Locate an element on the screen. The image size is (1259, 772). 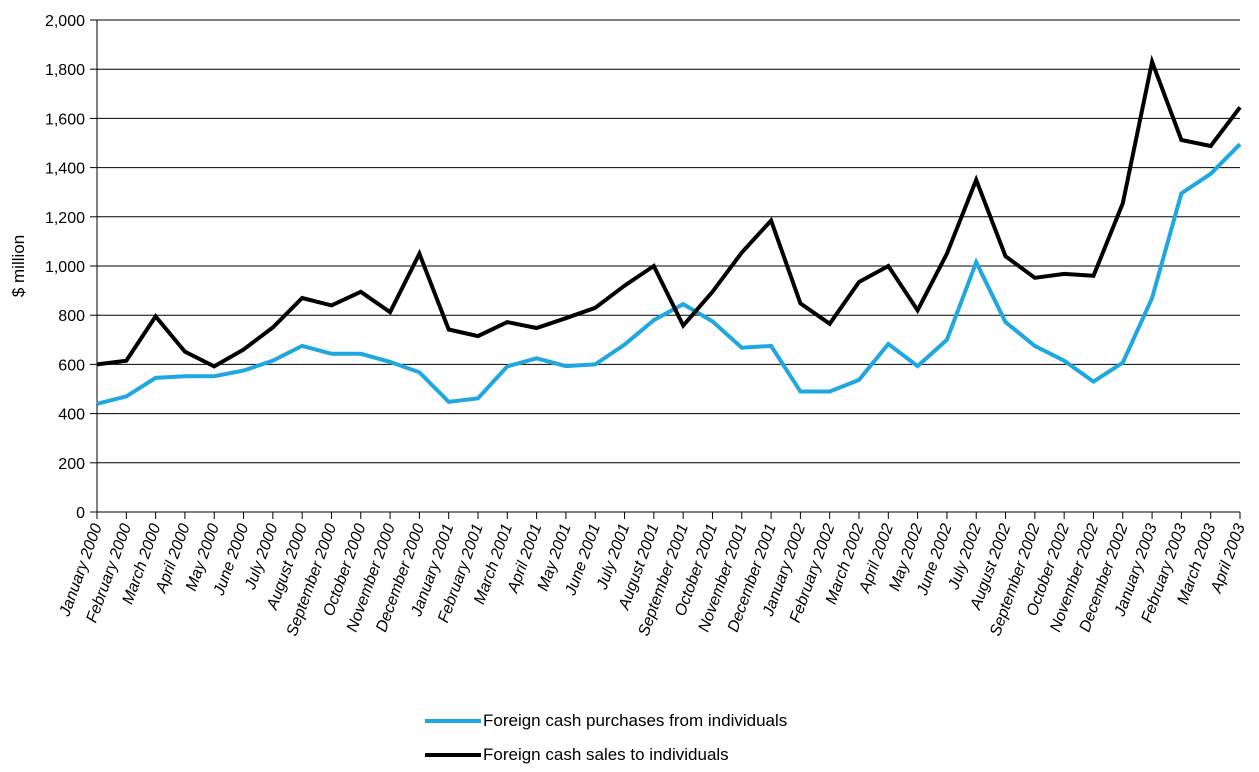
legend-item-purchases: Foreign cash purchases from individuals is located at coordinates (606, 721).